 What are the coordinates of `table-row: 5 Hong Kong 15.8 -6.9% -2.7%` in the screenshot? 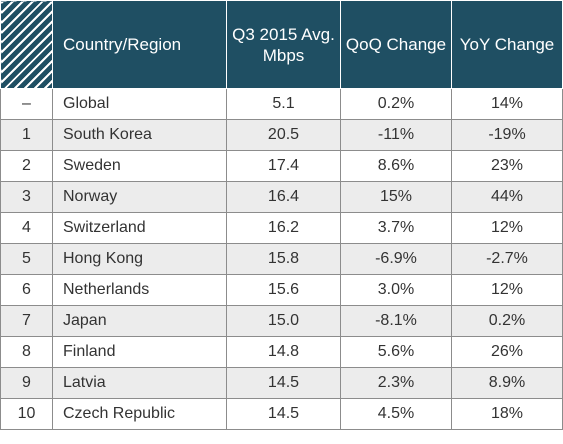 It's located at (281, 259).